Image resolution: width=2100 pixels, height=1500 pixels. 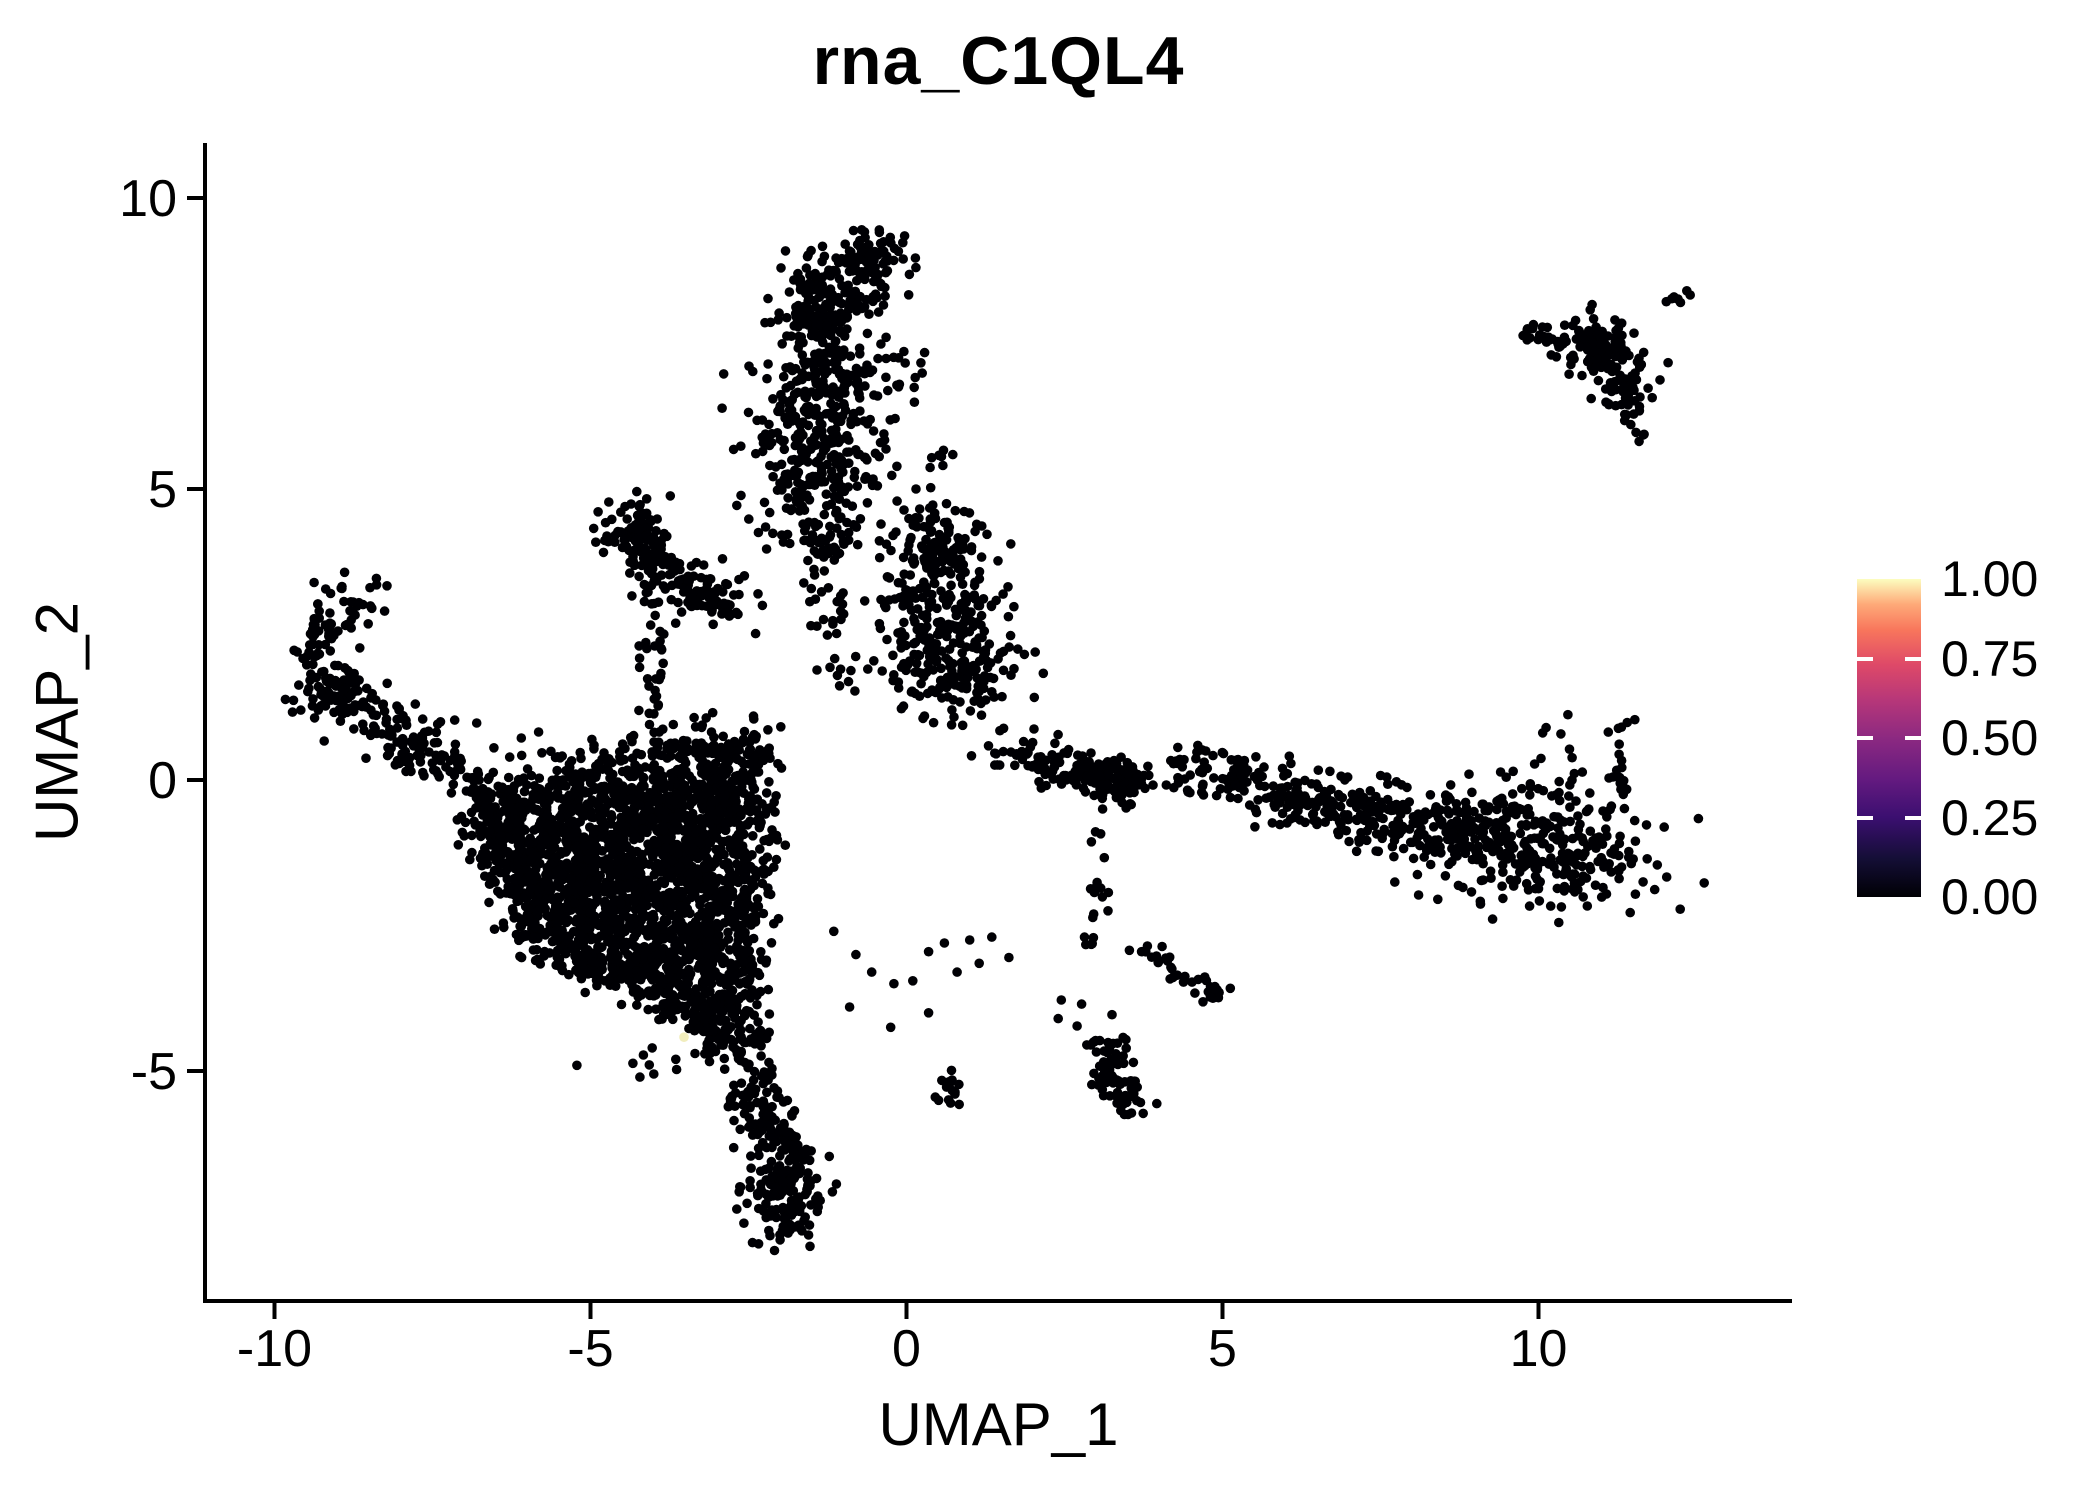 I want to click on x-axis-title: UMAP_1, so click(x=998, y=1424).